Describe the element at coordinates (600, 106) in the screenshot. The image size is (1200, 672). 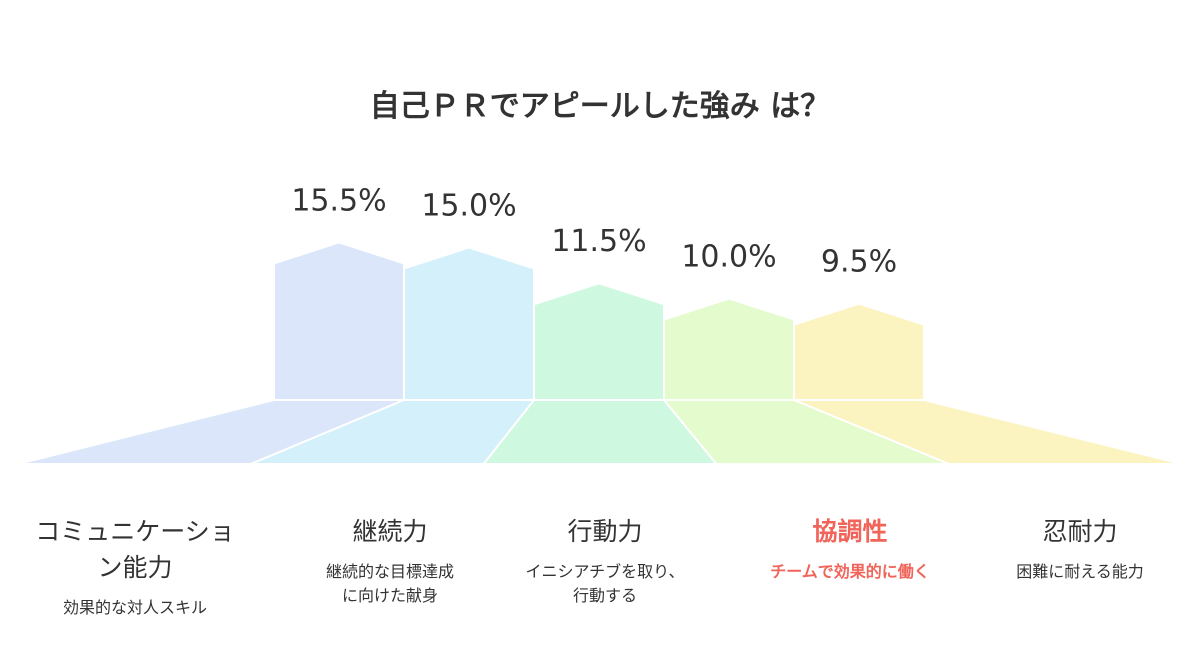
I see `chart-title: 自己ＰＲでアピールした強み は？` at that location.